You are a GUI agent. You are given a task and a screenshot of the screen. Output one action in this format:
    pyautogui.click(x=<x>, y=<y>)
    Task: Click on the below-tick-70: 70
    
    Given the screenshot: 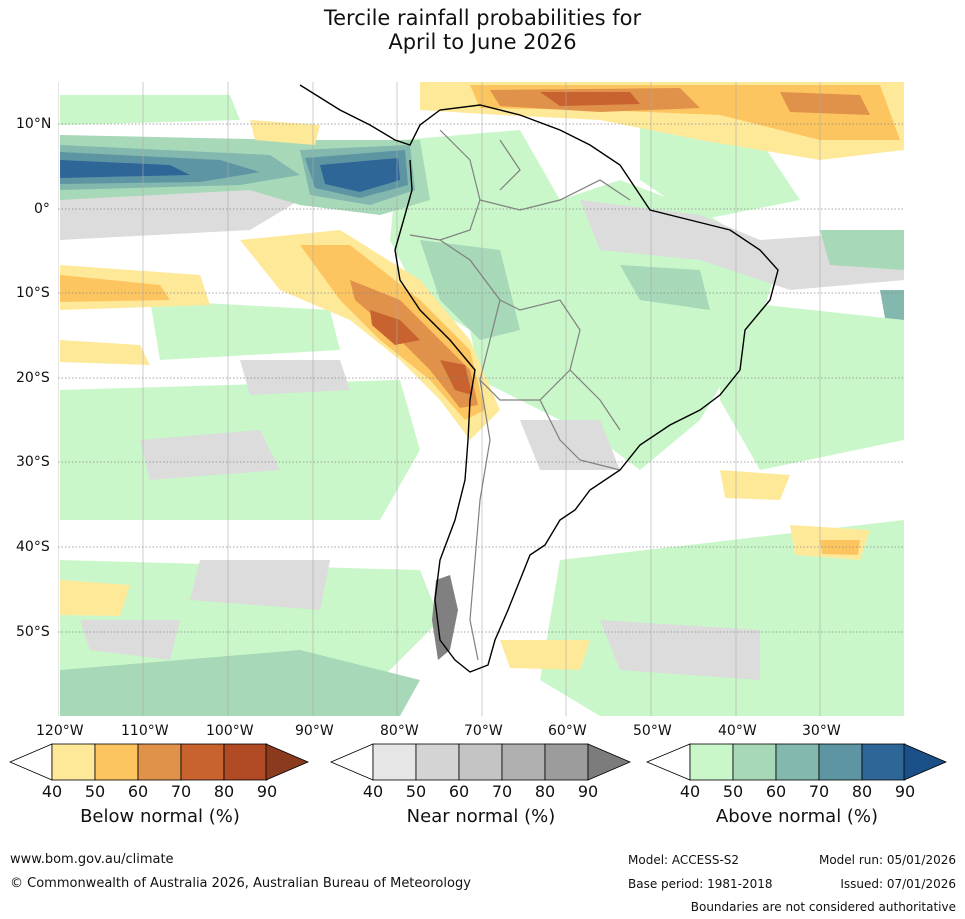 What is the action you would take?
    pyautogui.click(x=181, y=791)
    